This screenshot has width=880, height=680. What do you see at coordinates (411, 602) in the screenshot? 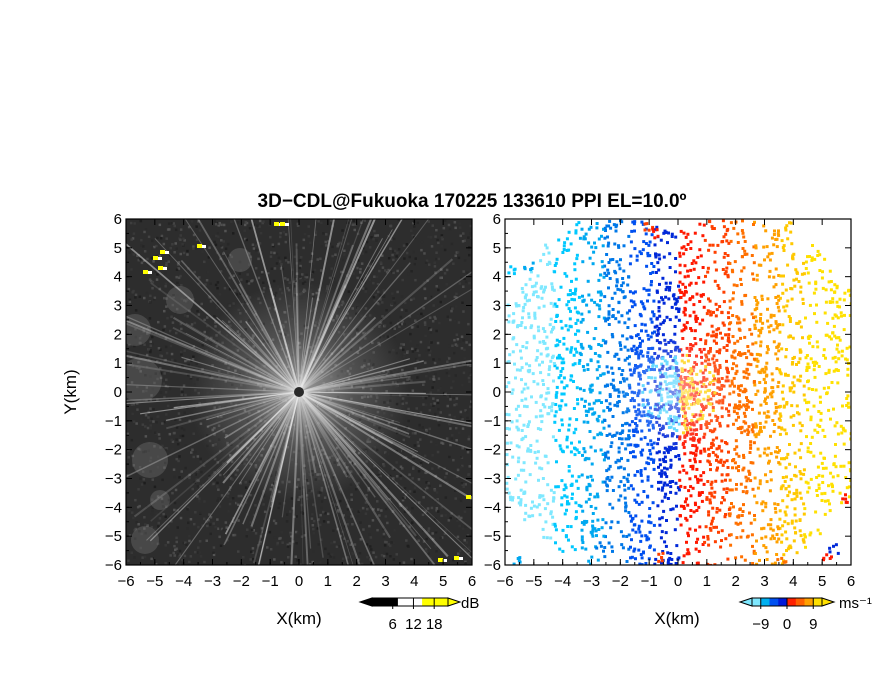
I see `reflectivity-colorbar-segment` at bounding box center [411, 602].